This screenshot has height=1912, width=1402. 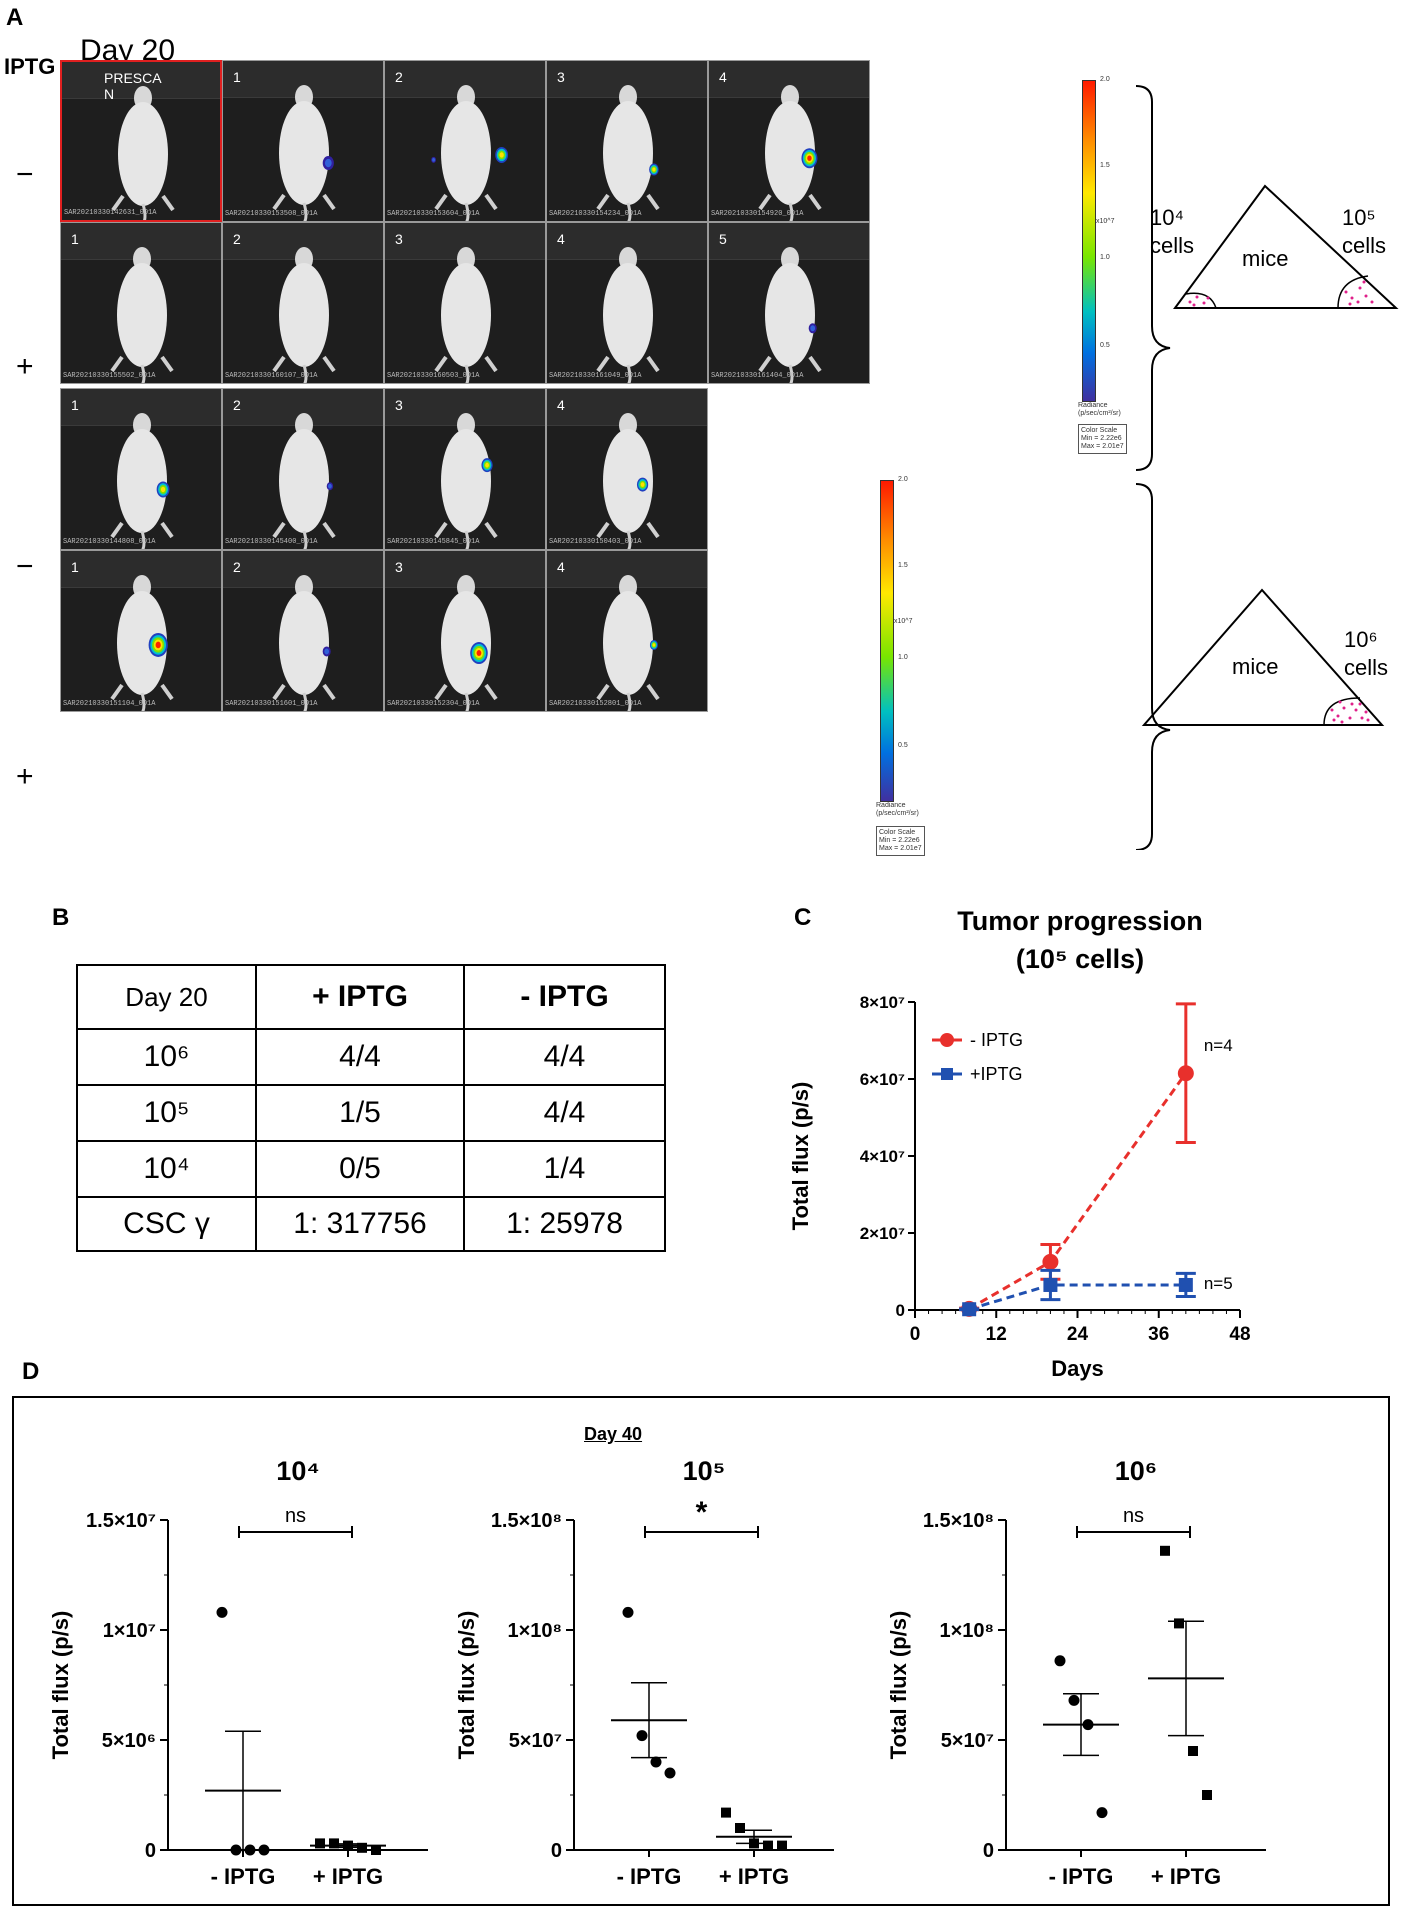 What do you see at coordinates (723, 239) in the screenshot?
I see `panel-number: 5` at bounding box center [723, 239].